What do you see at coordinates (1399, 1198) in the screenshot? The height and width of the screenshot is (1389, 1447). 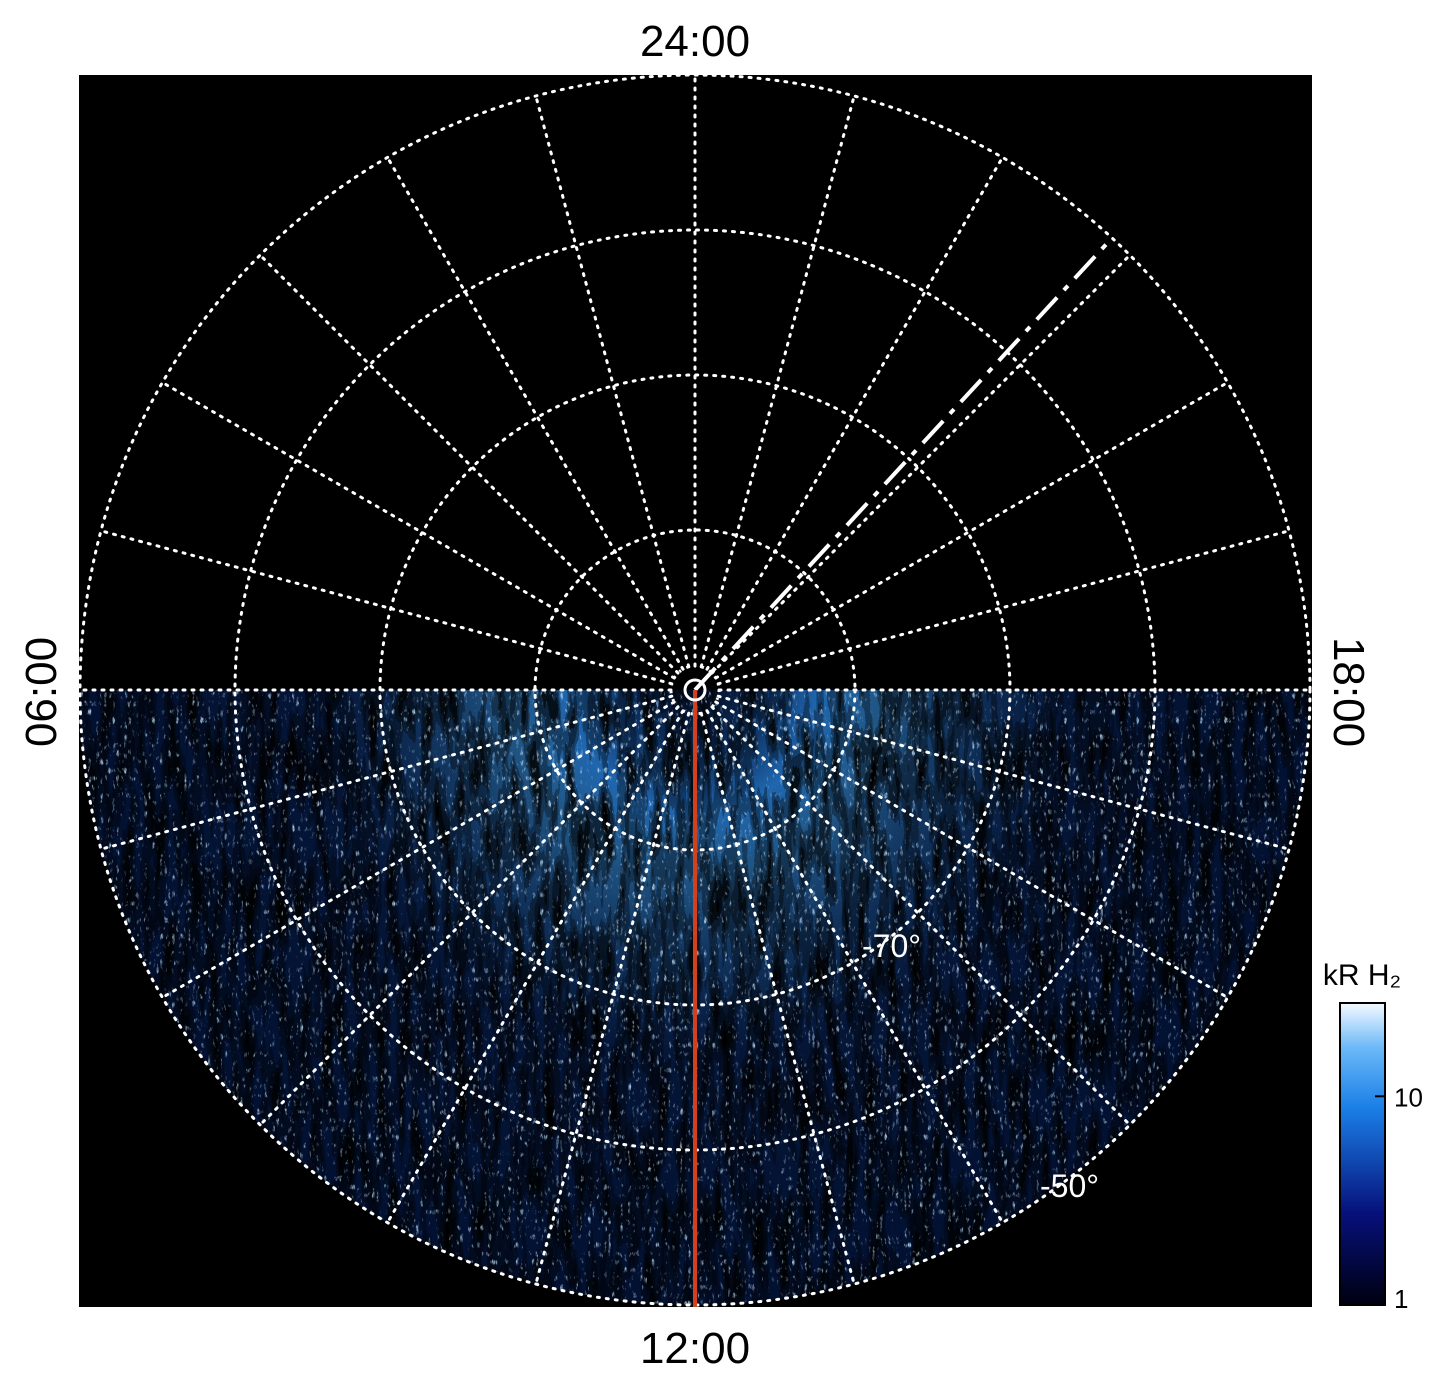 I see `colorbar-ticks: 1 10` at bounding box center [1399, 1198].